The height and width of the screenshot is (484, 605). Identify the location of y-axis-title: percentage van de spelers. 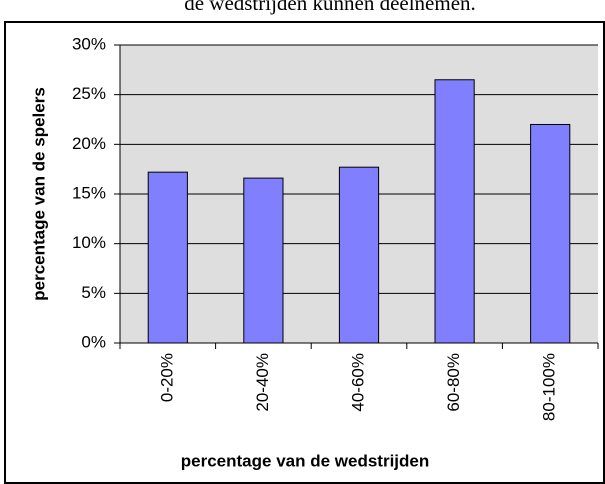
(38, 194).